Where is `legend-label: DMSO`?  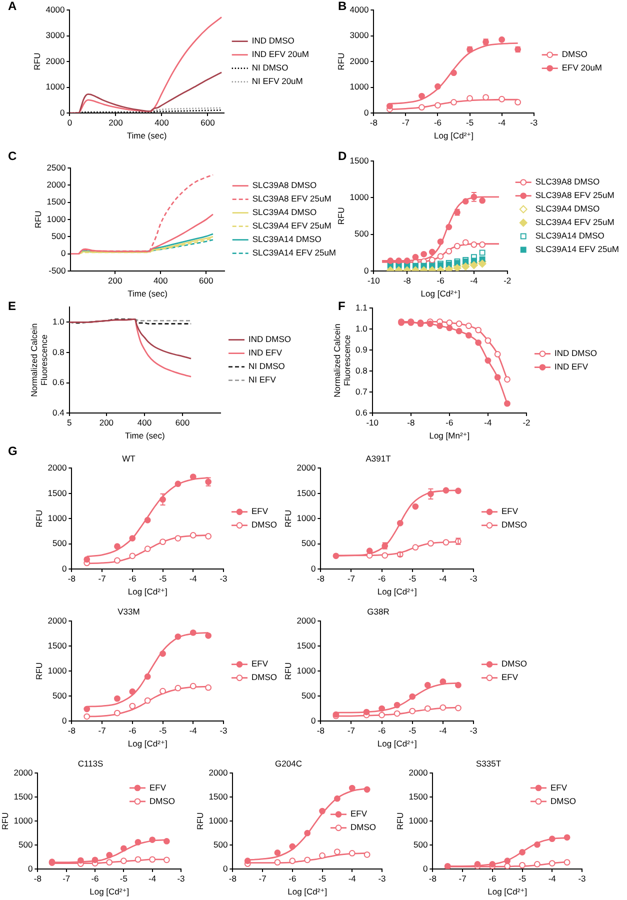
legend-label: DMSO is located at coordinates (163, 801).